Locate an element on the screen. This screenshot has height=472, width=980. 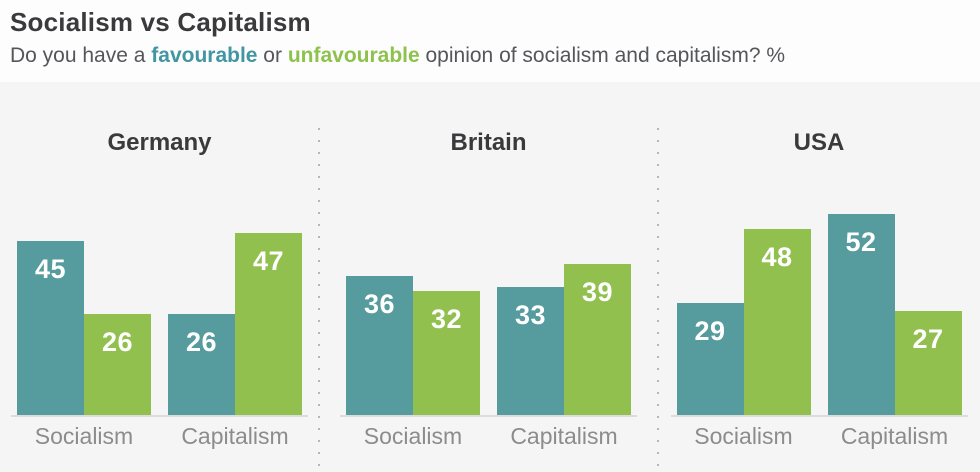
bar-group-usa-capitalism: 52 27 is located at coordinates (894, 314).